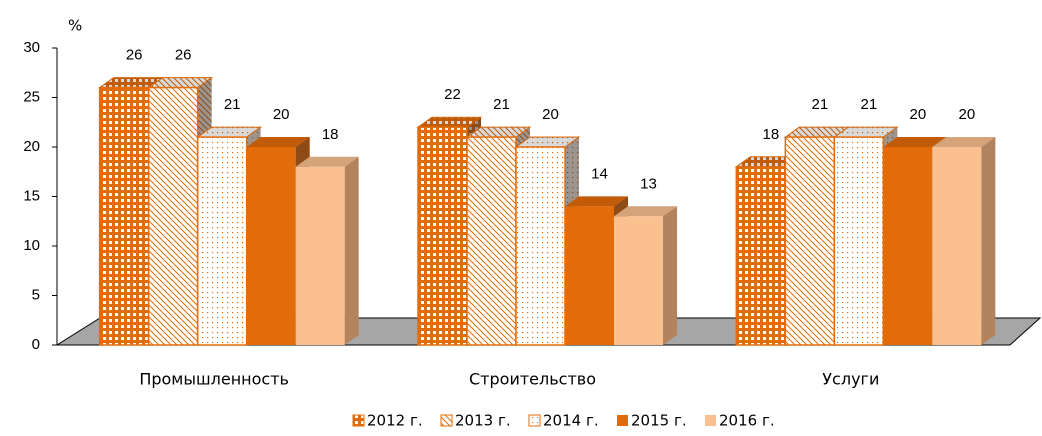 The image size is (1042, 436). Describe the element at coordinates (36, 344) in the screenshot. I see `y-tick-label: 0` at that location.